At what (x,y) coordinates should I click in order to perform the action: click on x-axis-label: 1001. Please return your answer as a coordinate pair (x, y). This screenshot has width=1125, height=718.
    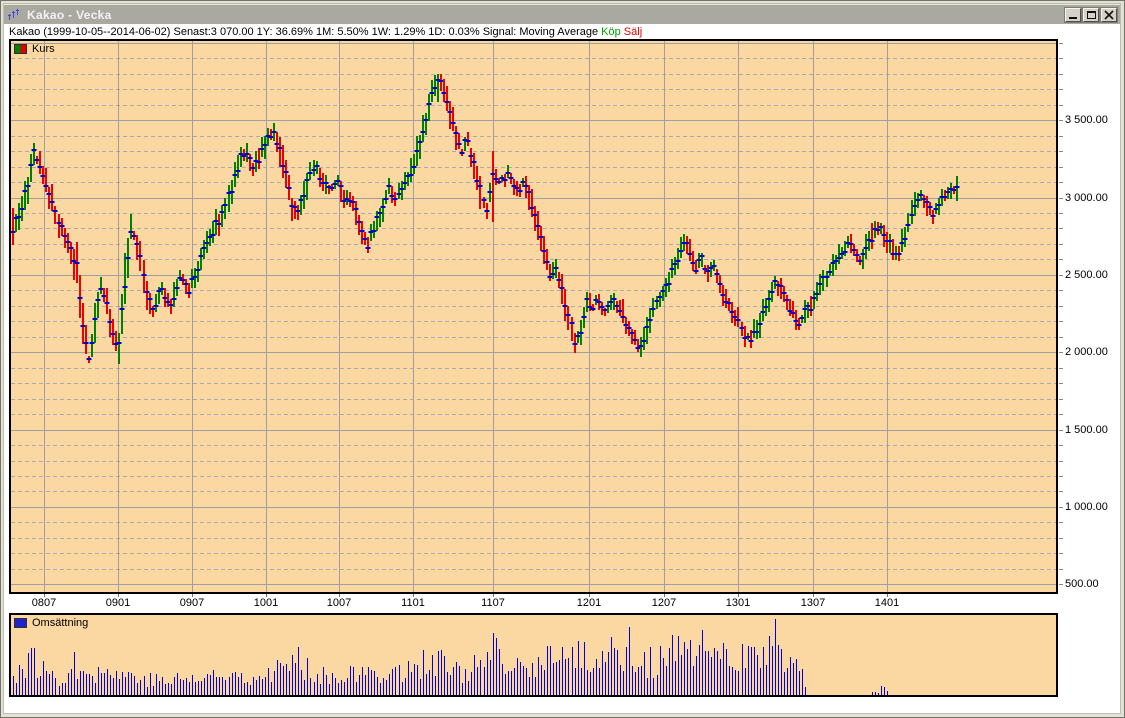
    Looking at the image, I should click on (266, 603).